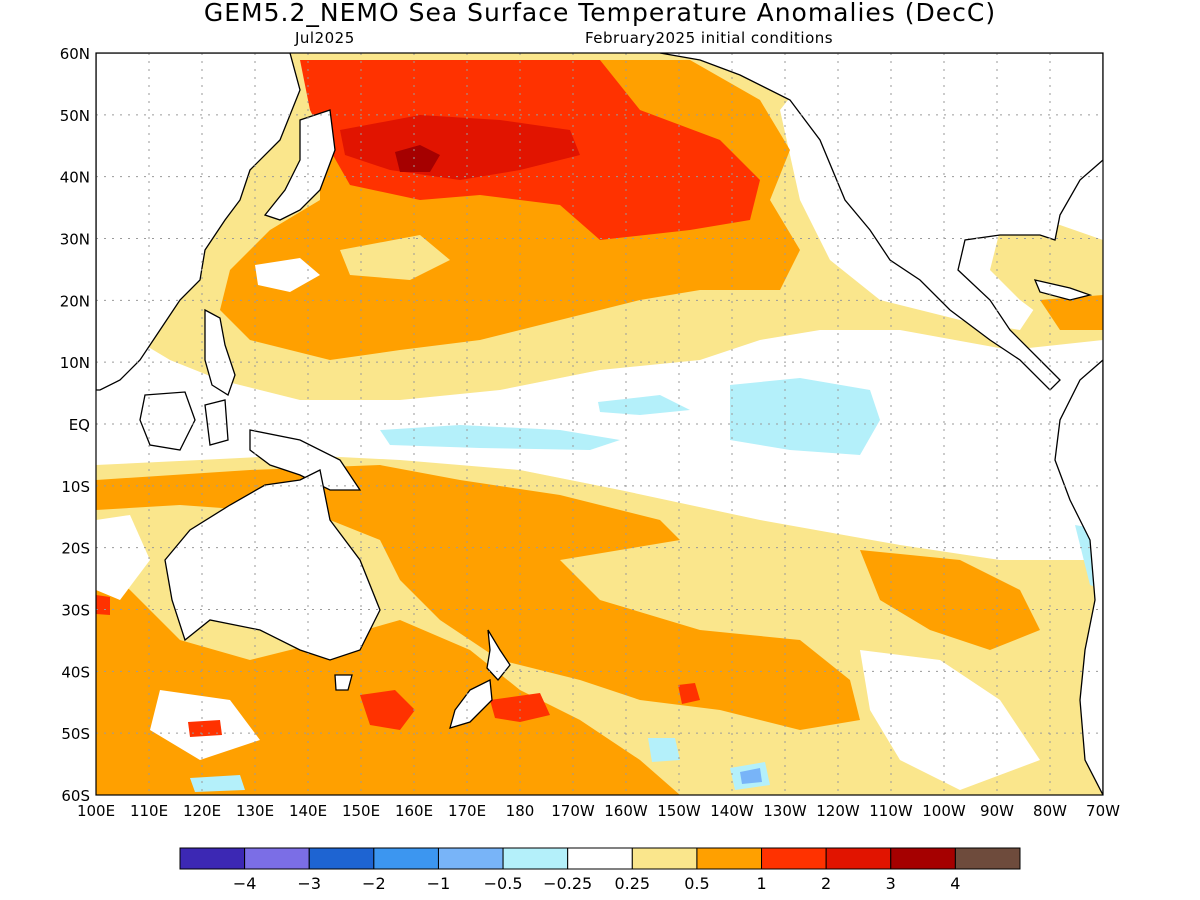 This screenshot has height=900, width=1200. What do you see at coordinates (761, 883) in the screenshot?
I see `colorbar-label: 1` at bounding box center [761, 883].